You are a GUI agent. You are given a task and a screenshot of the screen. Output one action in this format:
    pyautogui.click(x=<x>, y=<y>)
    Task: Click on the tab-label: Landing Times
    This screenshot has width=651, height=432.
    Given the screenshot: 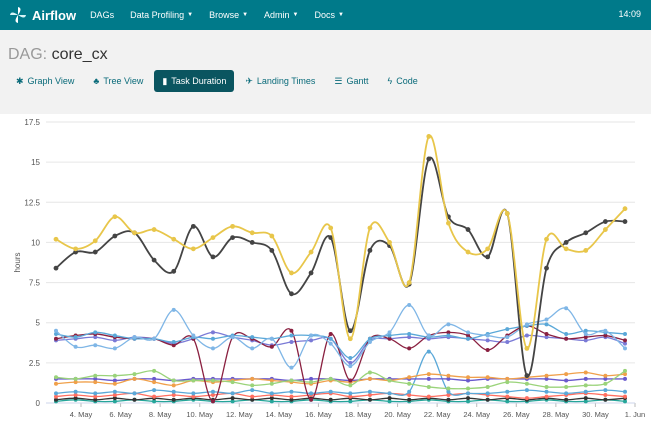 What is the action you would take?
    pyautogui.click(x=286, y=81)
    